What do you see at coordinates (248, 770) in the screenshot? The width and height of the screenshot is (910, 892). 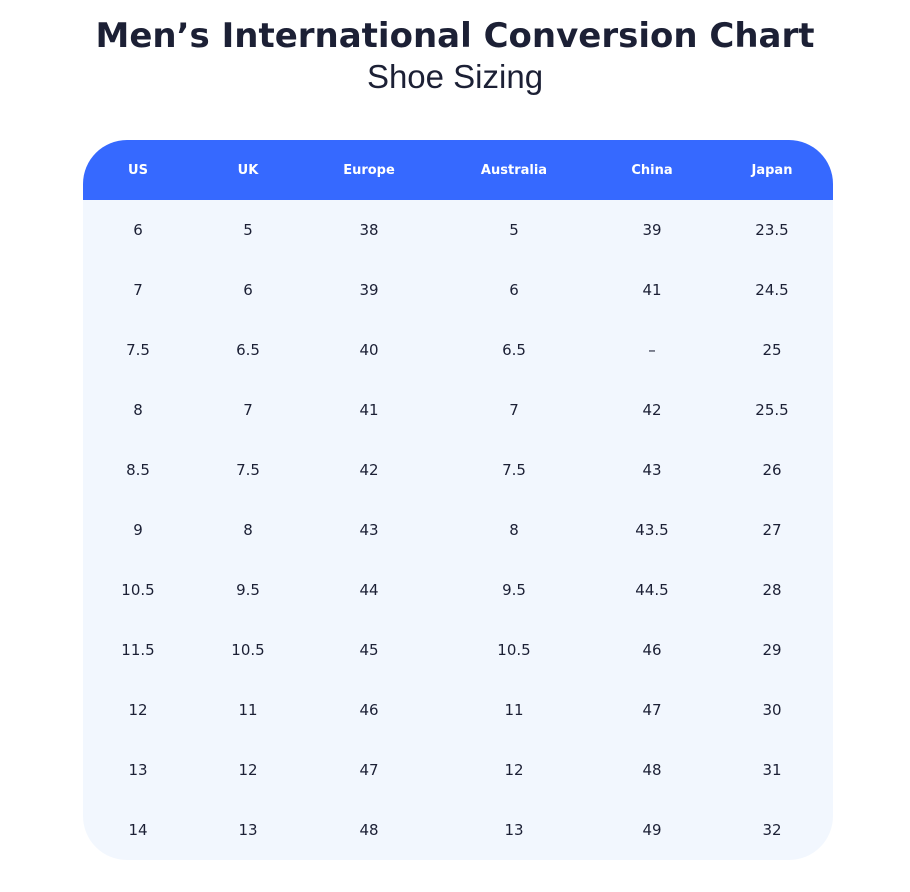 I see `table-cell-uk: 12` at bounding box center [248, 770].